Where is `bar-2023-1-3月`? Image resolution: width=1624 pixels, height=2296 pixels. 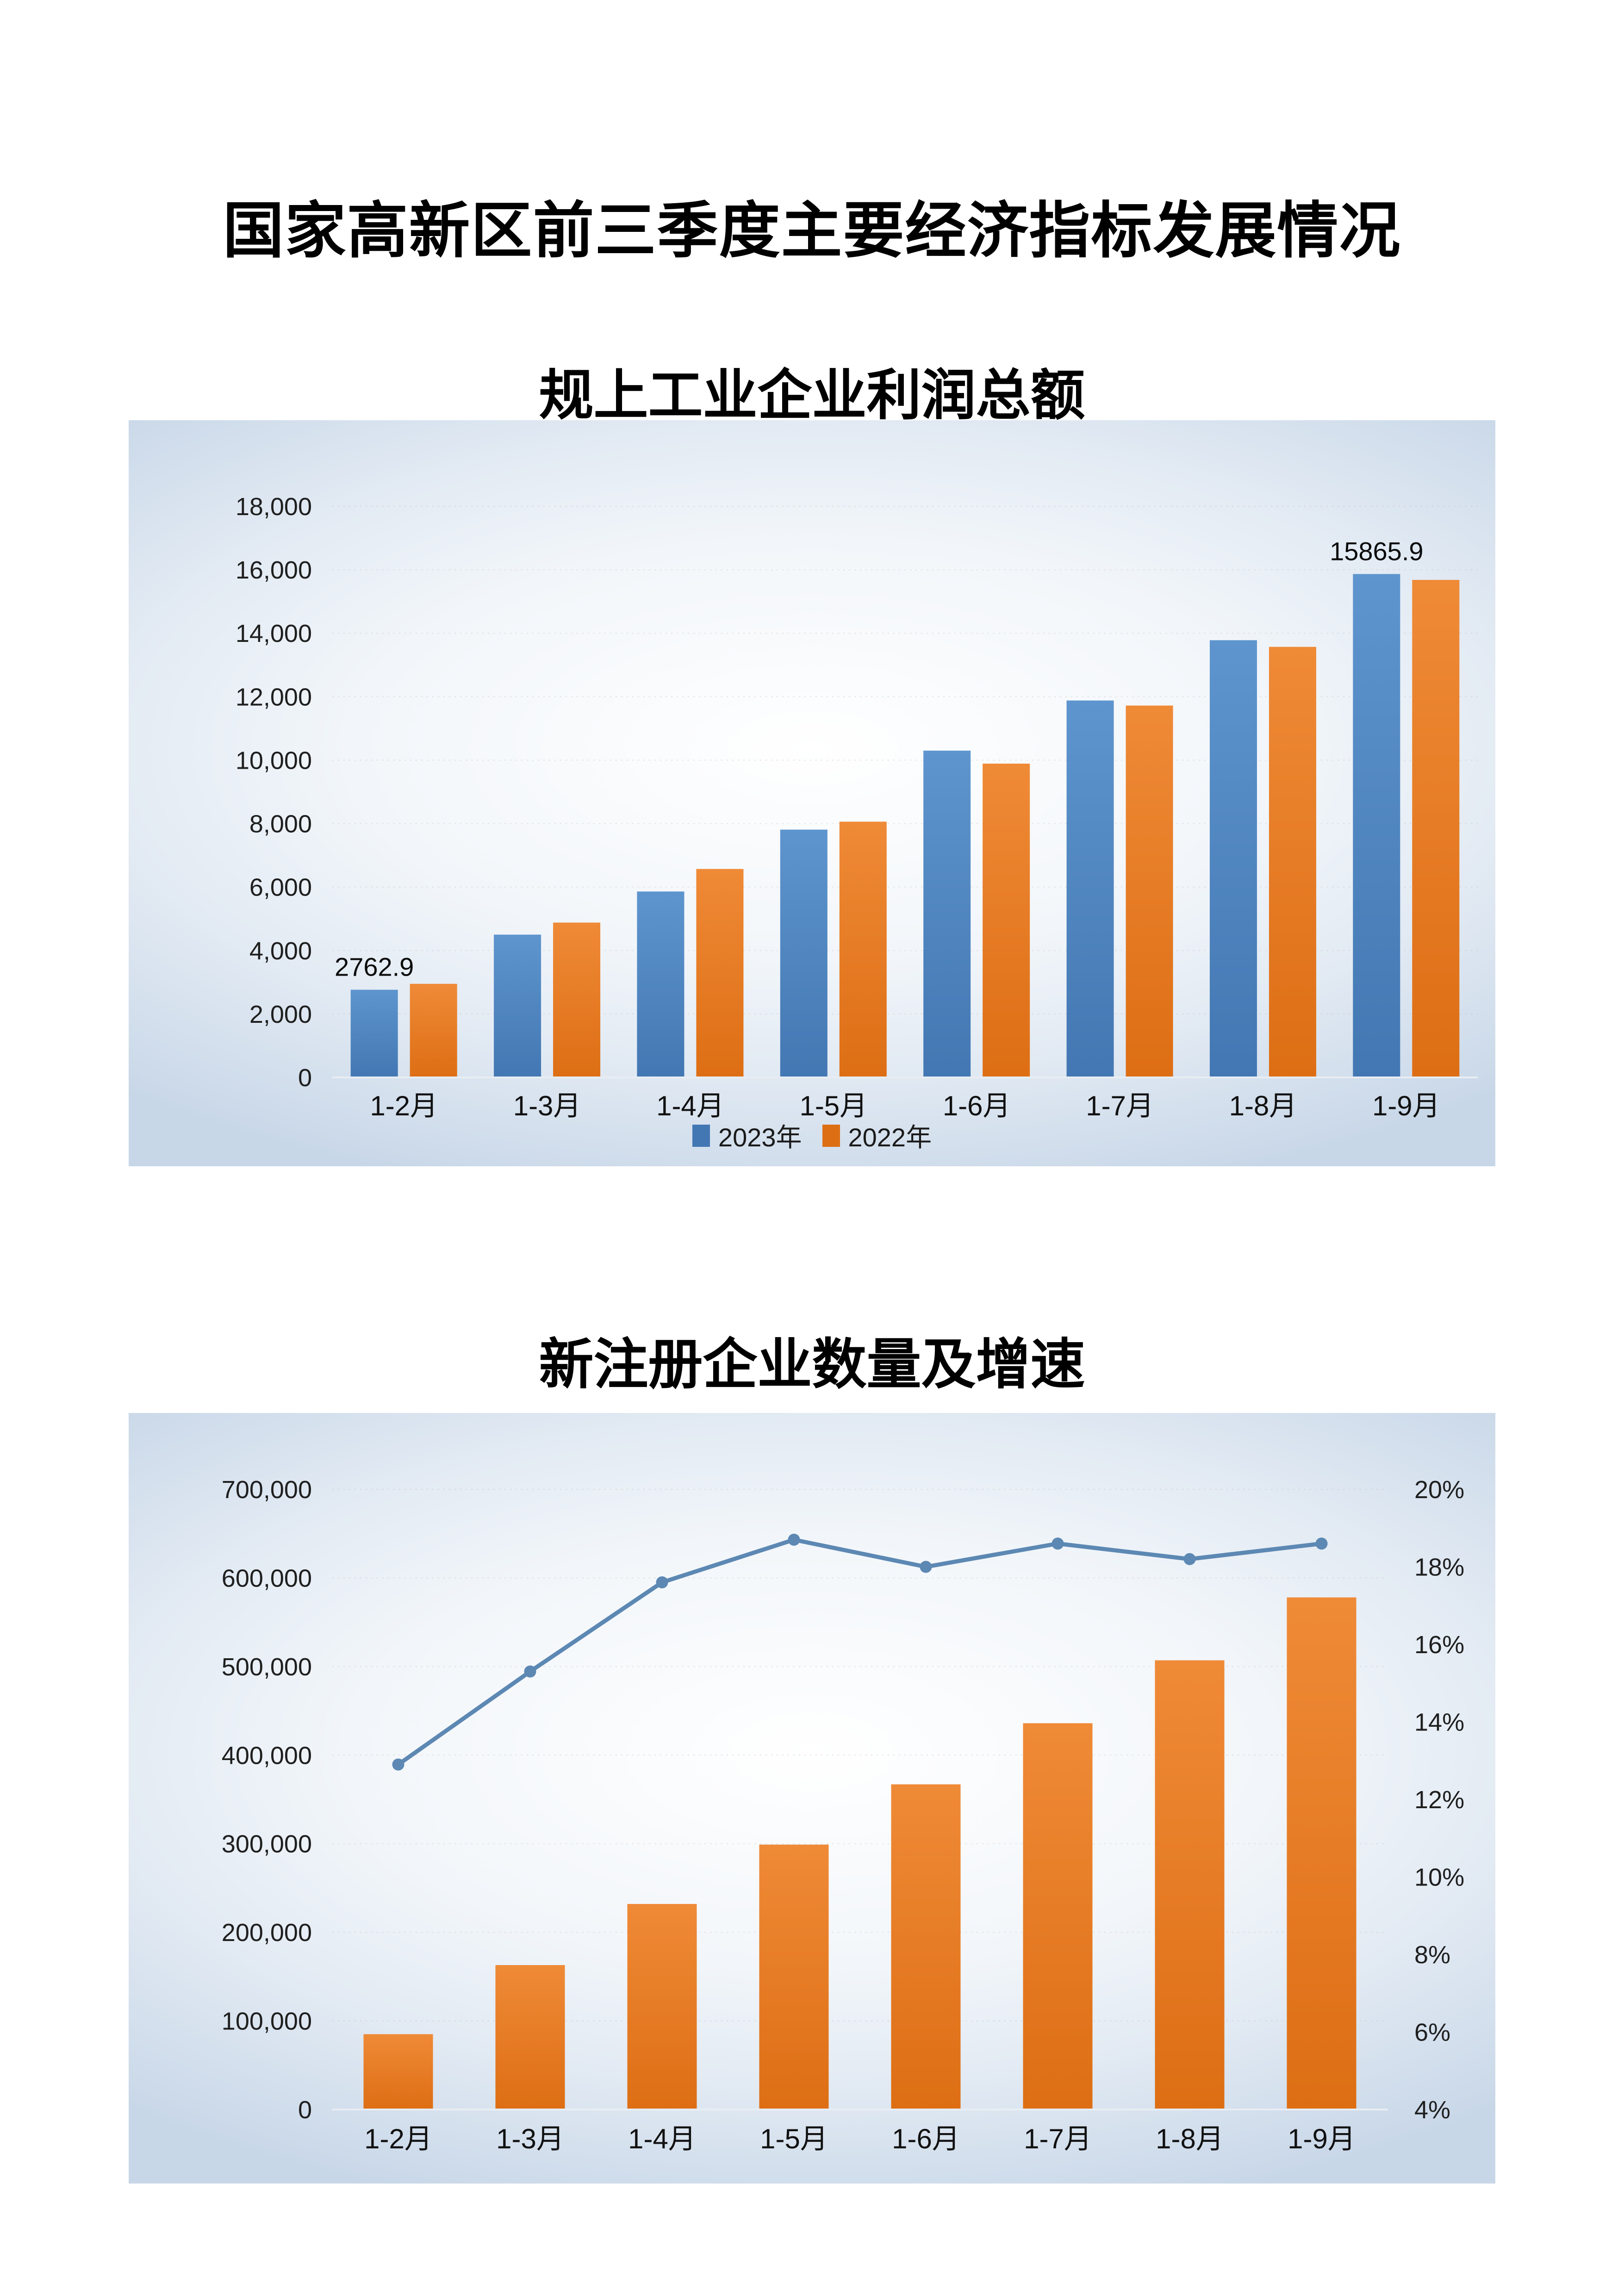 bar-2023-1-3月 is located at coordinates (517, 1005).